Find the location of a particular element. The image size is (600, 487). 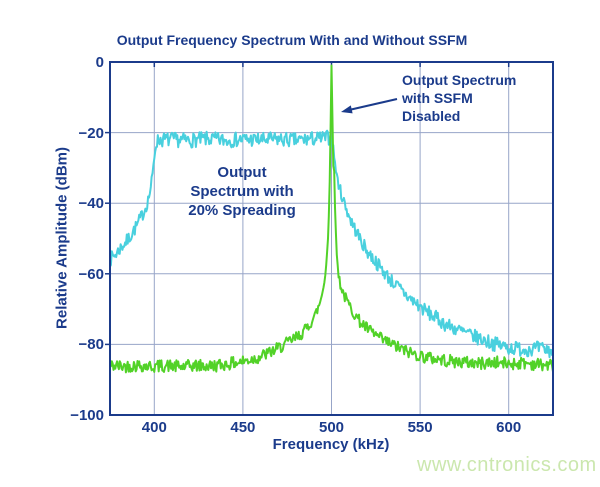

x-axis-label: Frequency (kHz) is located at coordinates (331, 444).